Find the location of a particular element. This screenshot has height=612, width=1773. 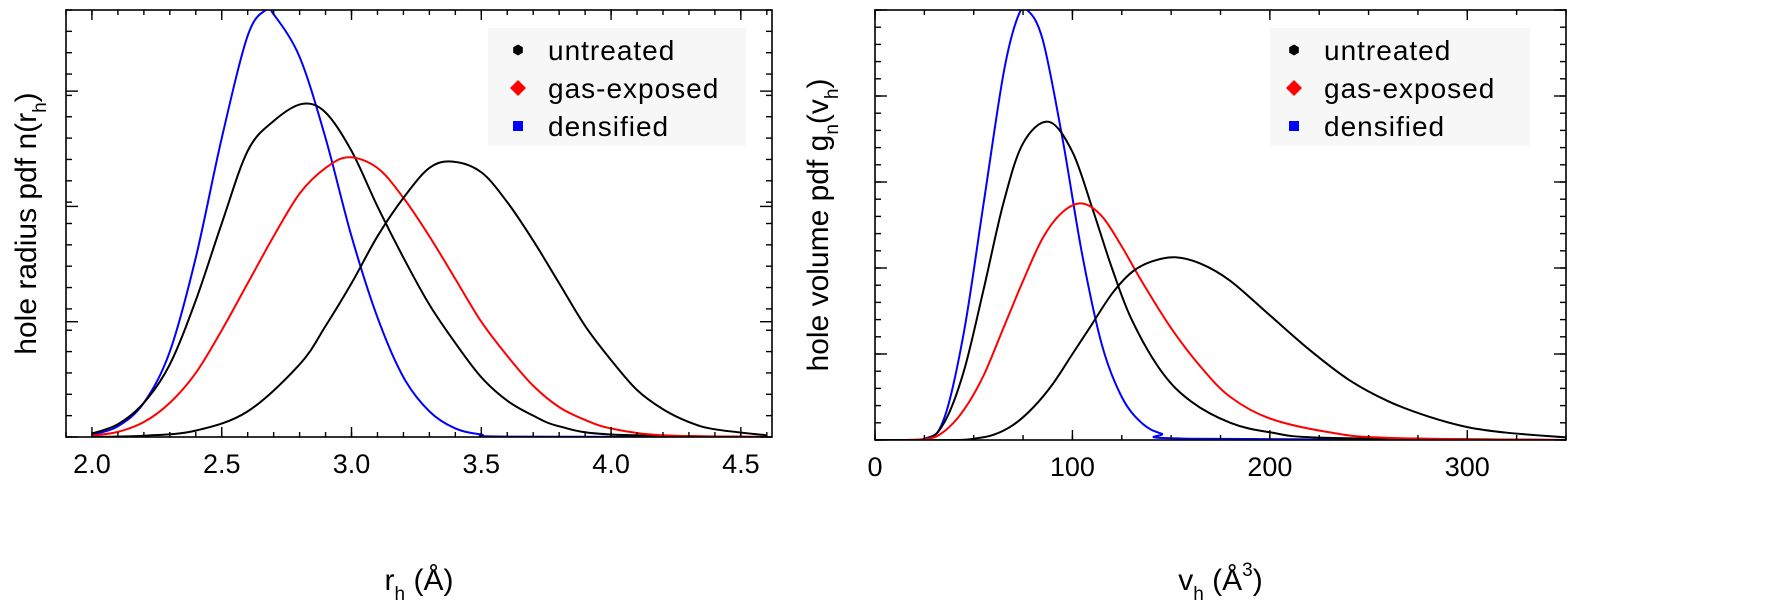

x-tick-label: 2.5 is located at coordinates (222, 464).